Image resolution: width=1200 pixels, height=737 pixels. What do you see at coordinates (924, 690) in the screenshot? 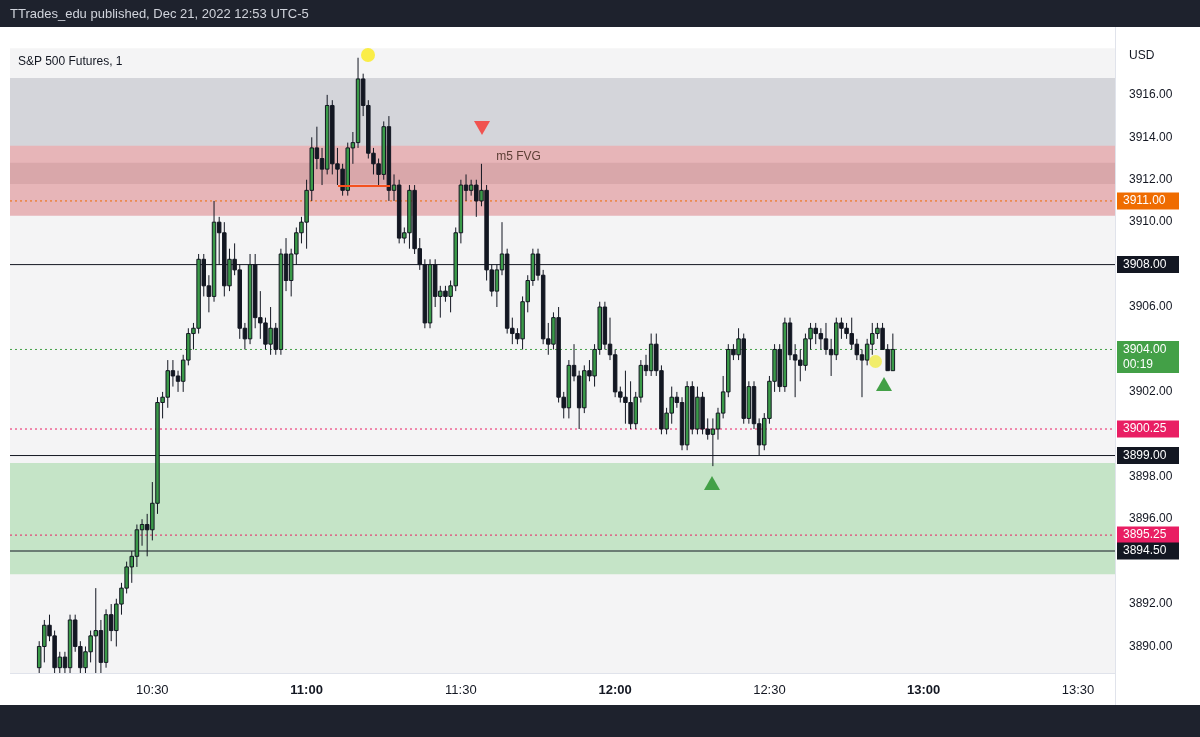
I see `x-tick-label: 13:00` at bounding box center [924, 690].